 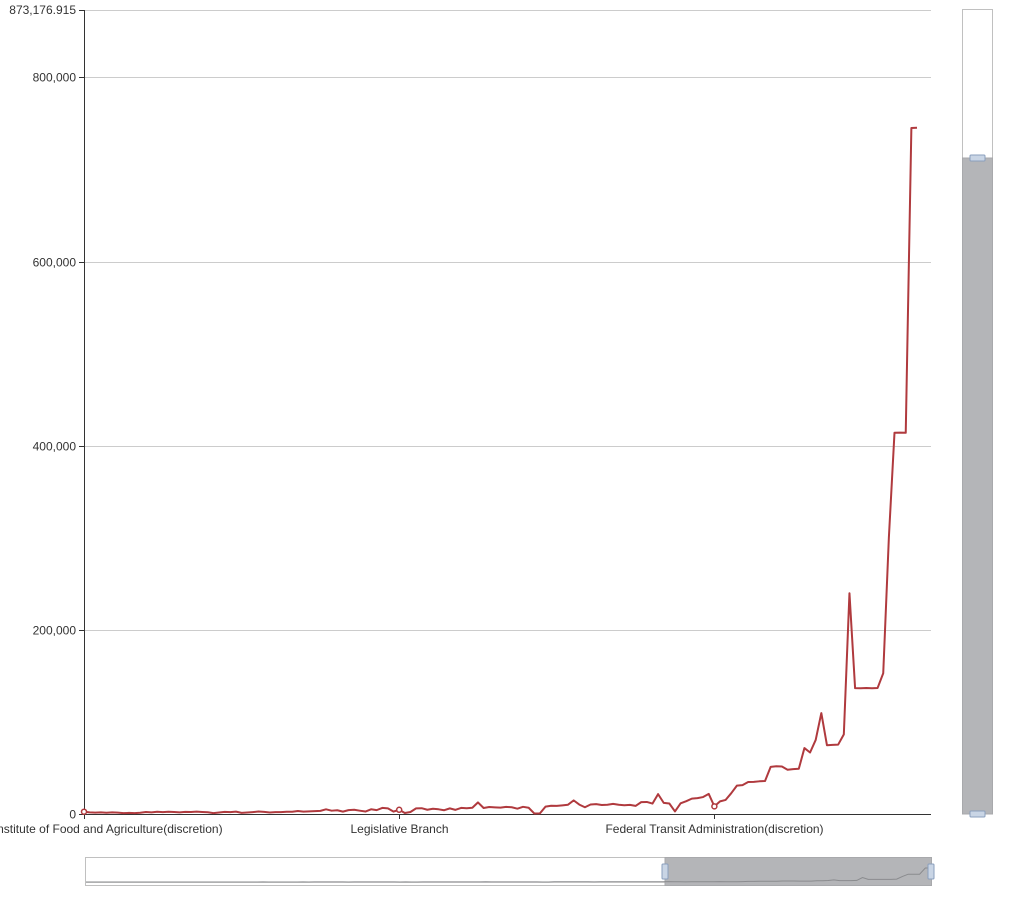 What do you see at coordinates (55, 631) in the screenshot?
I see `y-tick-label: 200,000` at bounding box center [55, 631].